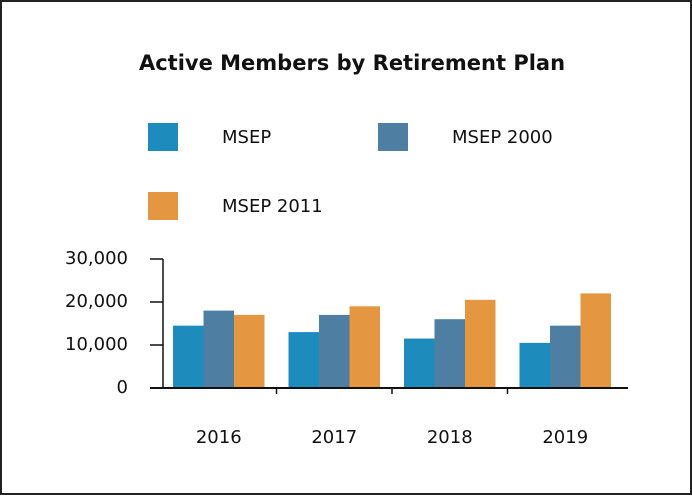 This screenshot has width=692, height=499. What do you see at coordinates (122, 387) in the screenshot?
I see `y-tick-label: 0` at bounding box center [122, 387].